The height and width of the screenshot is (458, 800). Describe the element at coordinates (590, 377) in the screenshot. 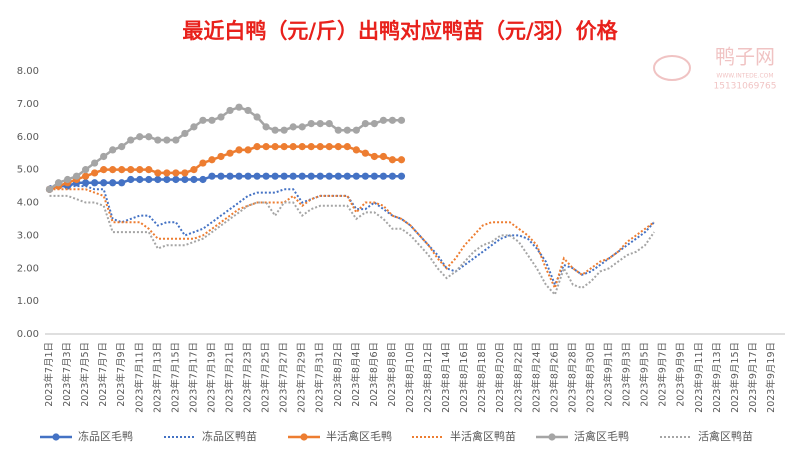

I see `x-tick-label: 2023年8月30日` at that location.